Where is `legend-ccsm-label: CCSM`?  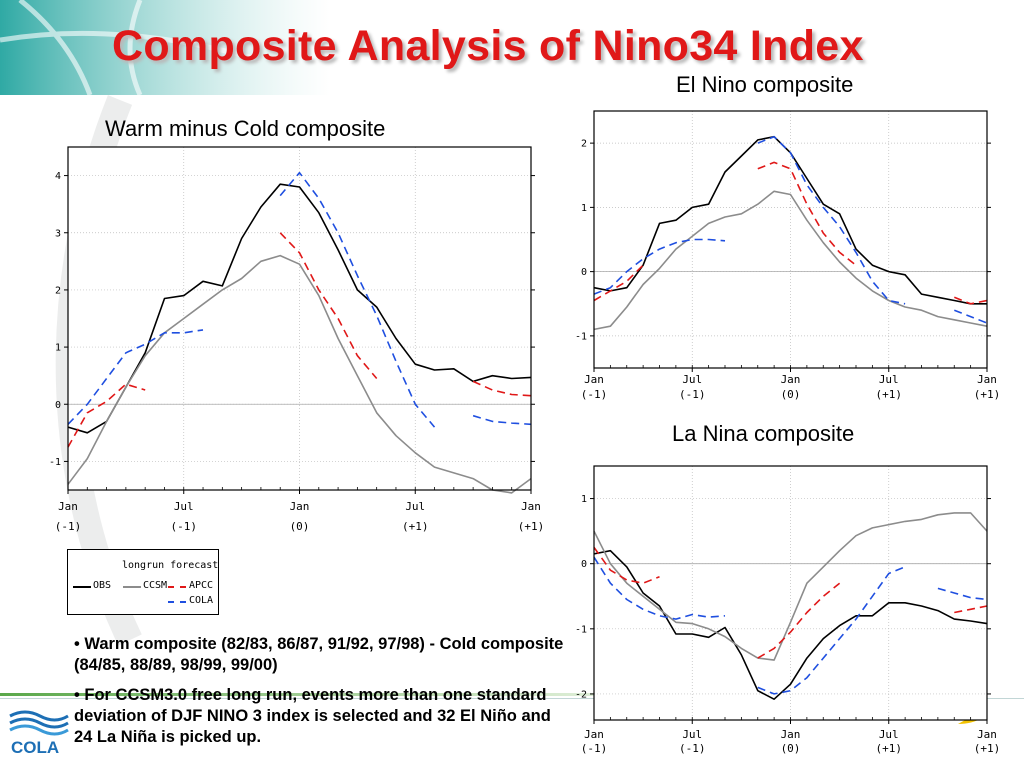
legend-ccsm-label: CCSM is located at coordinates (155, 585).